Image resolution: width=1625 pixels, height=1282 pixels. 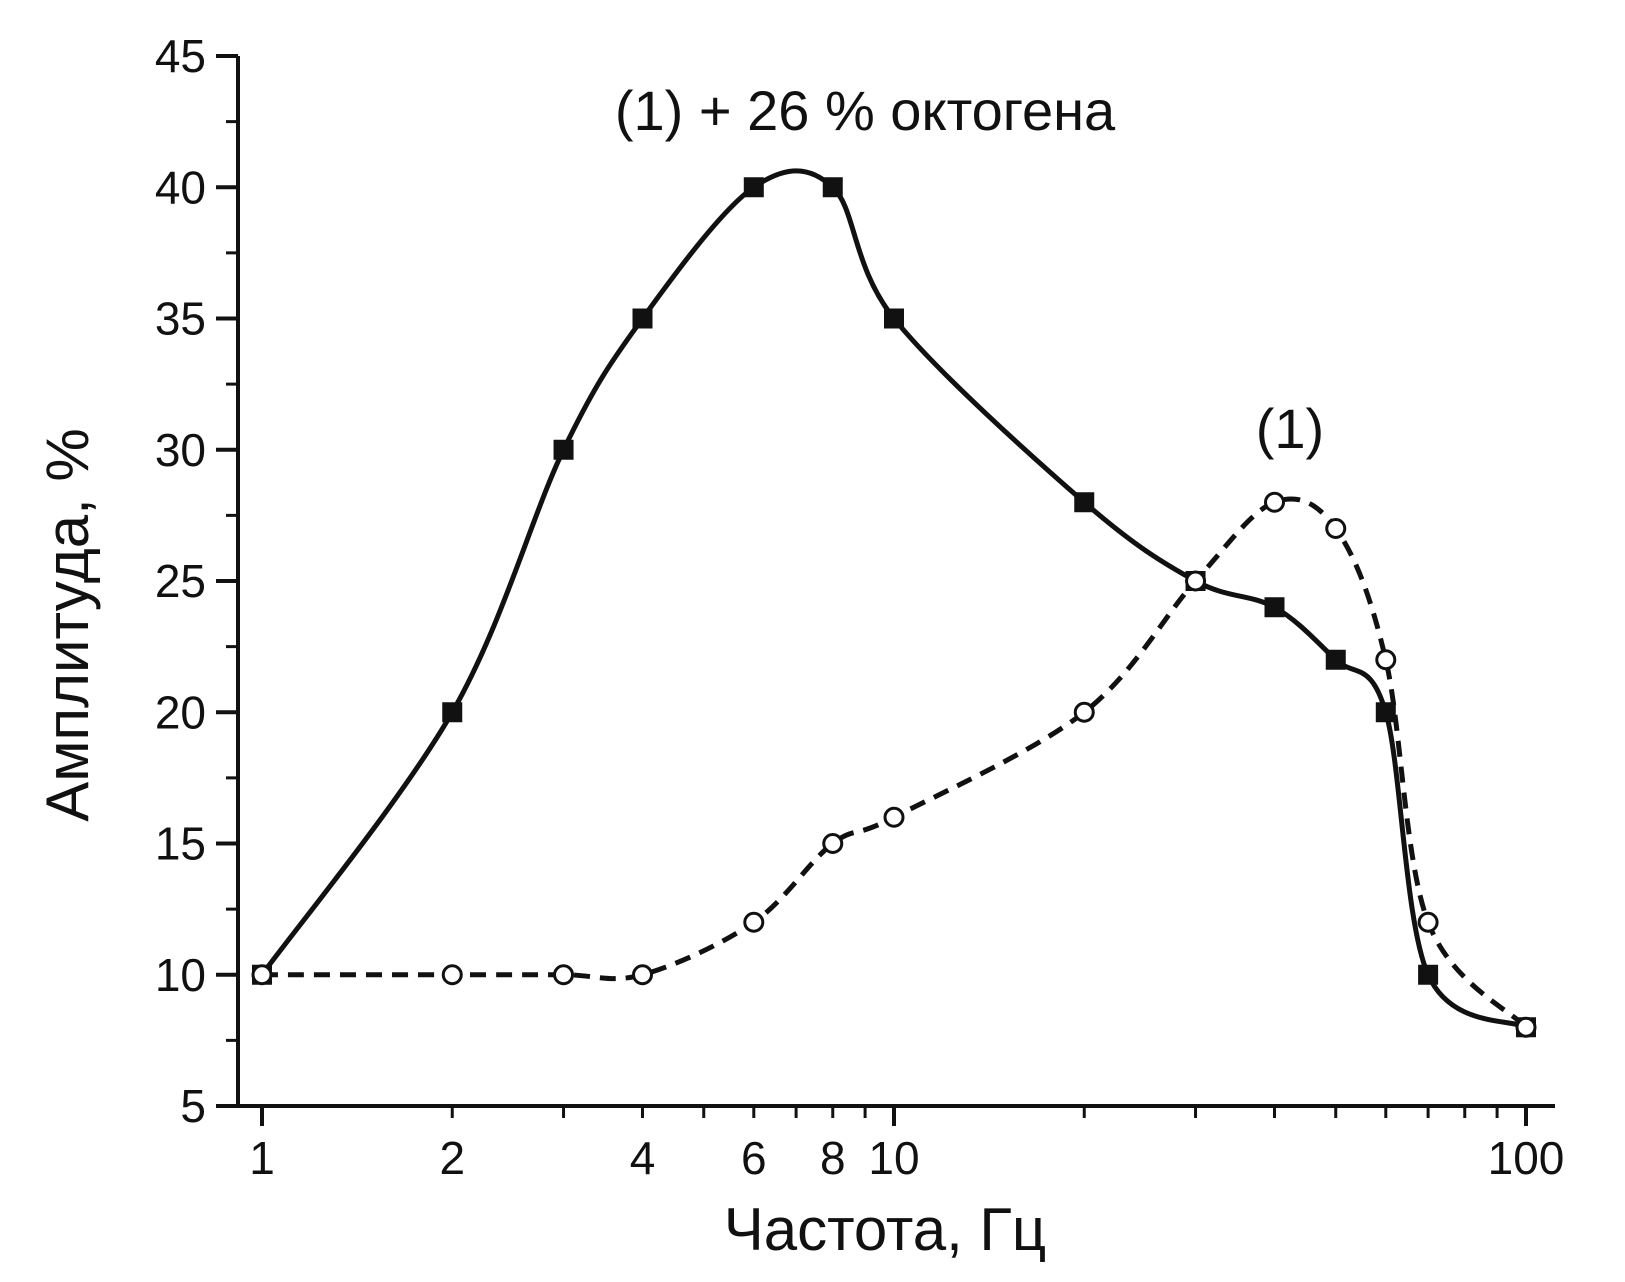 What do you see at coordinates (180, 581) in the screenshot?
I see `y-tick-label: 25` at bounding box center [180, 581].